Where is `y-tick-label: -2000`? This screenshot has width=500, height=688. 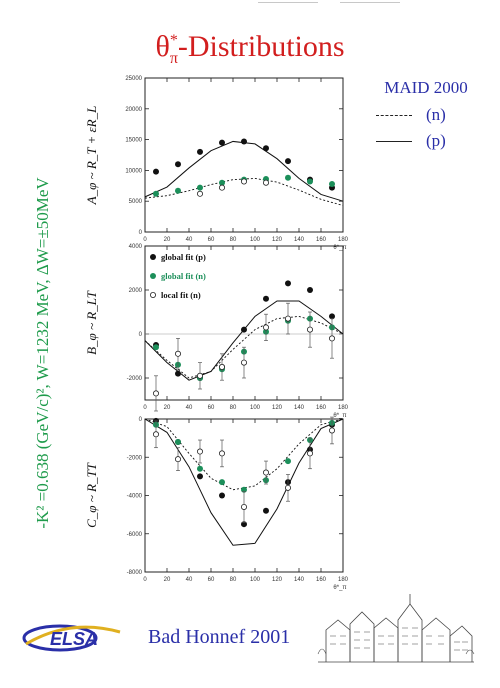
y-tick-label: -2000 is located at coordinates (135, 379).